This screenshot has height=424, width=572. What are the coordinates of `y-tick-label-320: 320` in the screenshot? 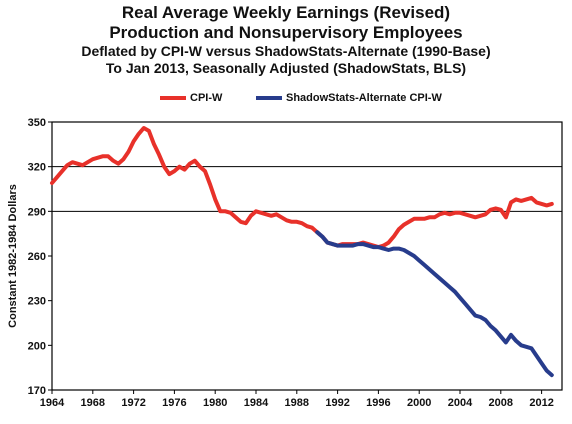 It's located at (37, 168).